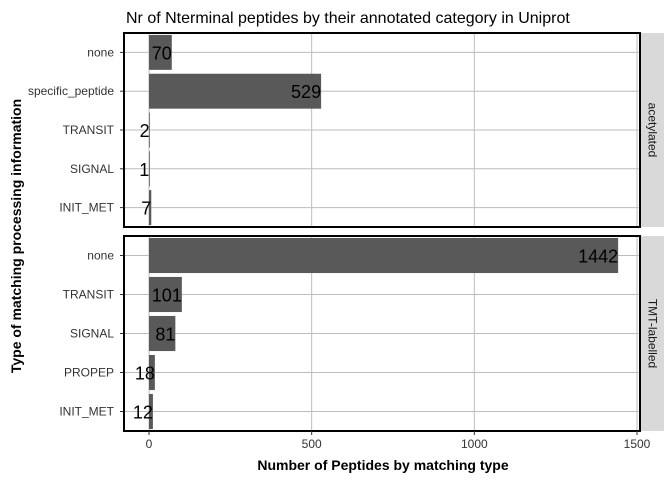  Describe the element at coordinates (144, 170) in the screenshot. I see `data-label: 1` at that location.